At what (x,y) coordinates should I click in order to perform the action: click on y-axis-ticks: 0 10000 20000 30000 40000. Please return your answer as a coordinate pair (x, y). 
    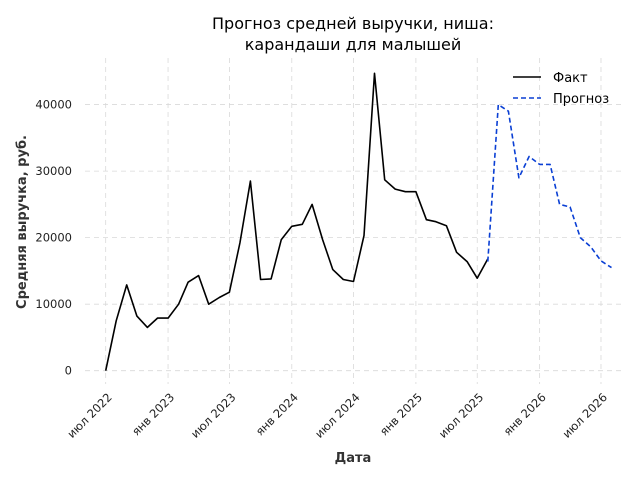
    Looking at the image, I should click on (53, 238).